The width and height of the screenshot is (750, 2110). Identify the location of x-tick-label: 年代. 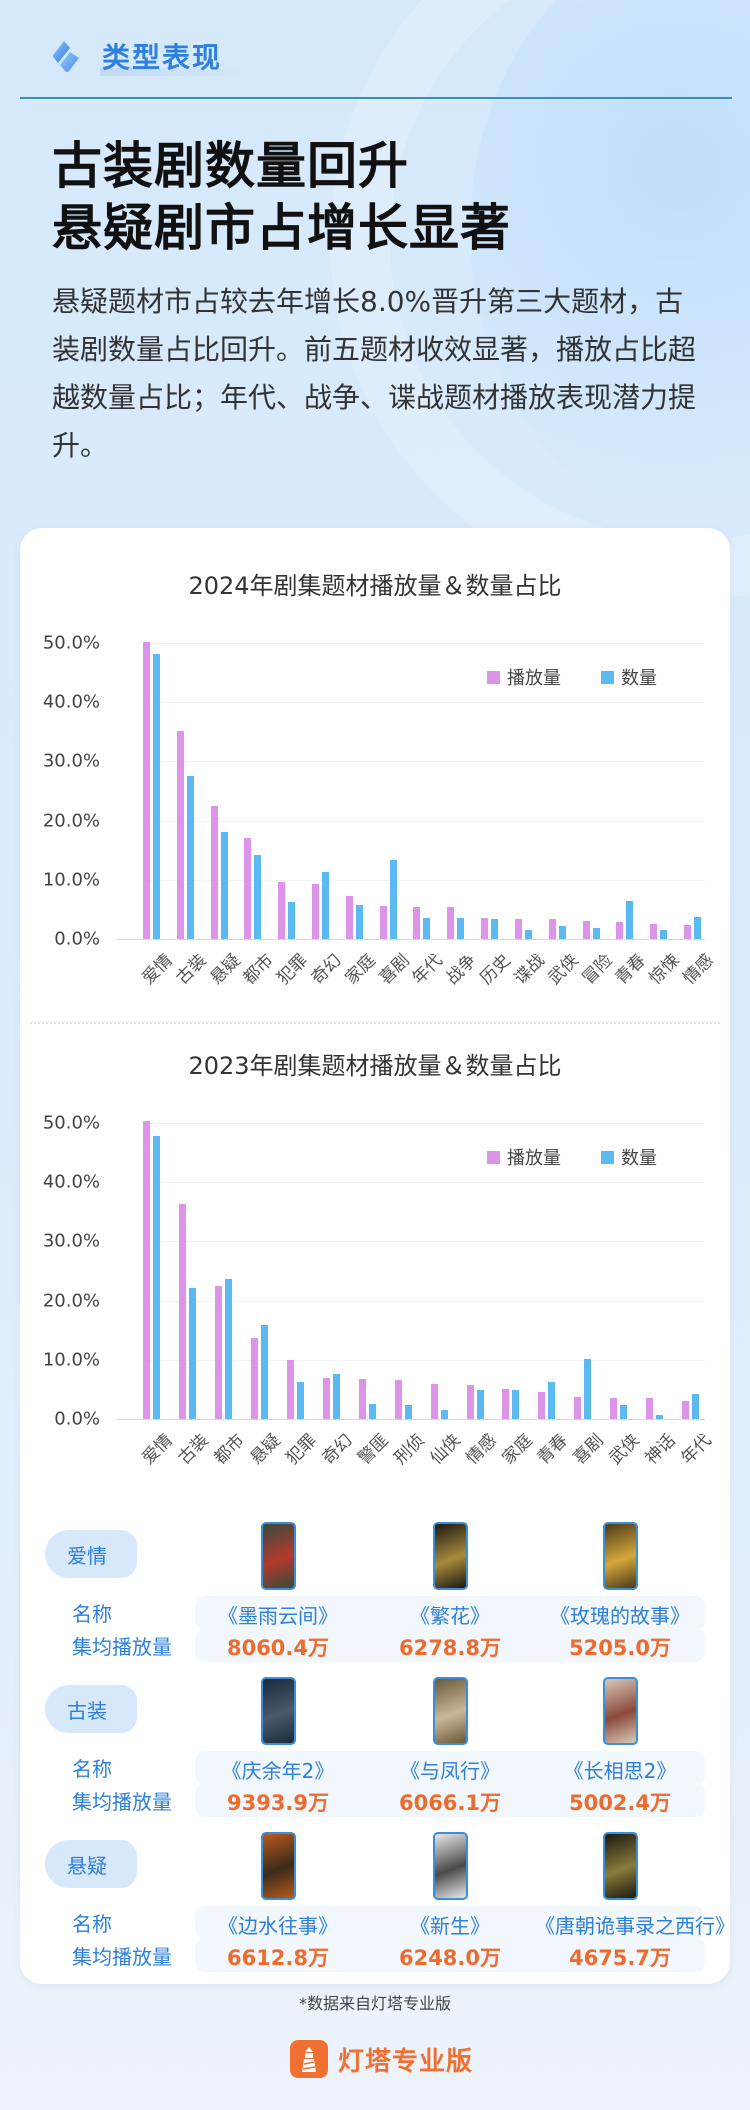
(696, 1449).